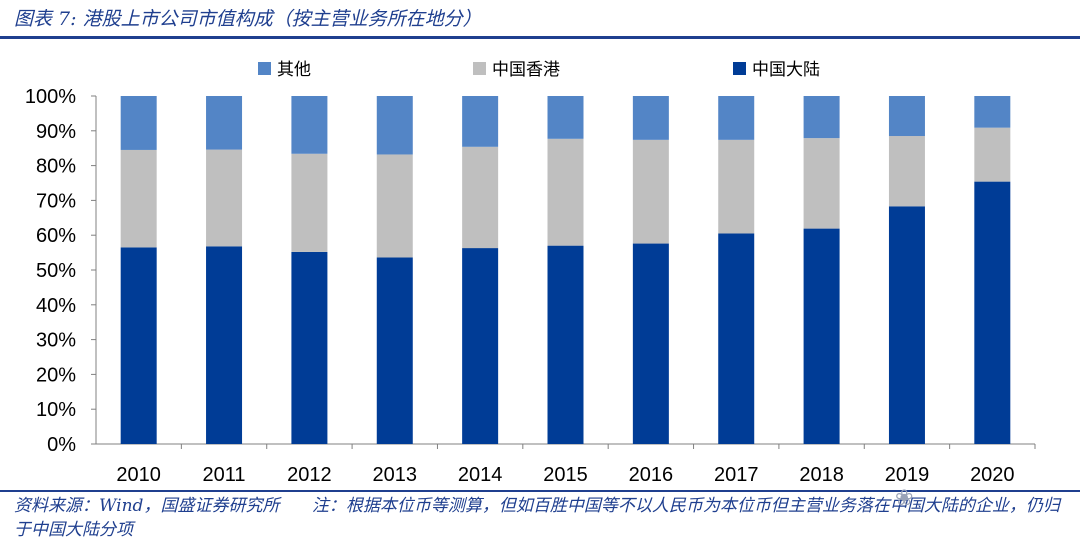 The height and width of the screenshot is (544, 1080). What do you see at coordinates (786, 70) in the screenshot?
I see `legend-label: 中国大陆` at bounding box center [786, 70].